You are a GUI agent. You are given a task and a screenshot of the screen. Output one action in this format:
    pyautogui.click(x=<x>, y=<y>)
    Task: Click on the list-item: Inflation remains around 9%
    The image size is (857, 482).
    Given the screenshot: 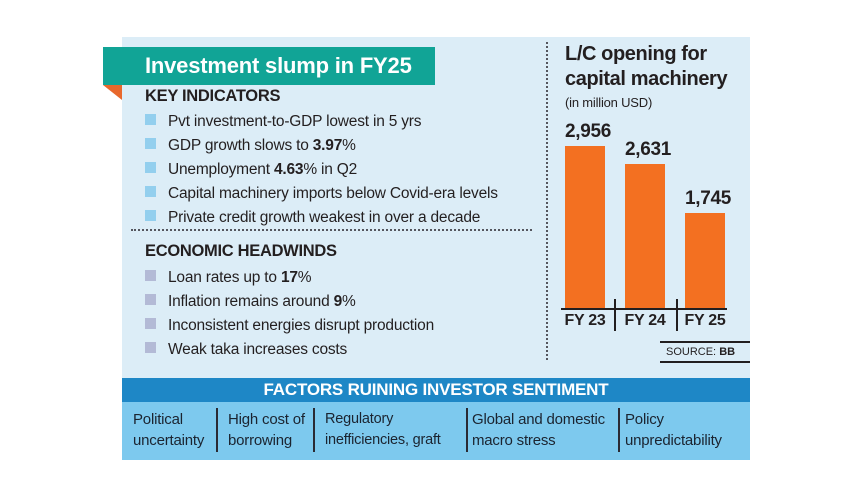 What is the action you would take?
    pyautogui.click(x=345, y=302)
    